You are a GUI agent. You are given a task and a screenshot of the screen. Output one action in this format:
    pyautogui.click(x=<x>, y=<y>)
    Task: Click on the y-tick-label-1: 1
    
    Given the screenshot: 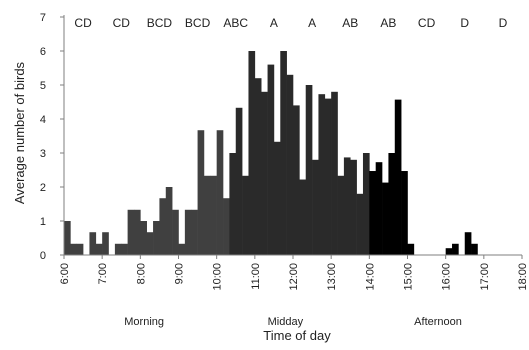 What is the action you would take?
    pyautogui.click(x=43, y=222)
    